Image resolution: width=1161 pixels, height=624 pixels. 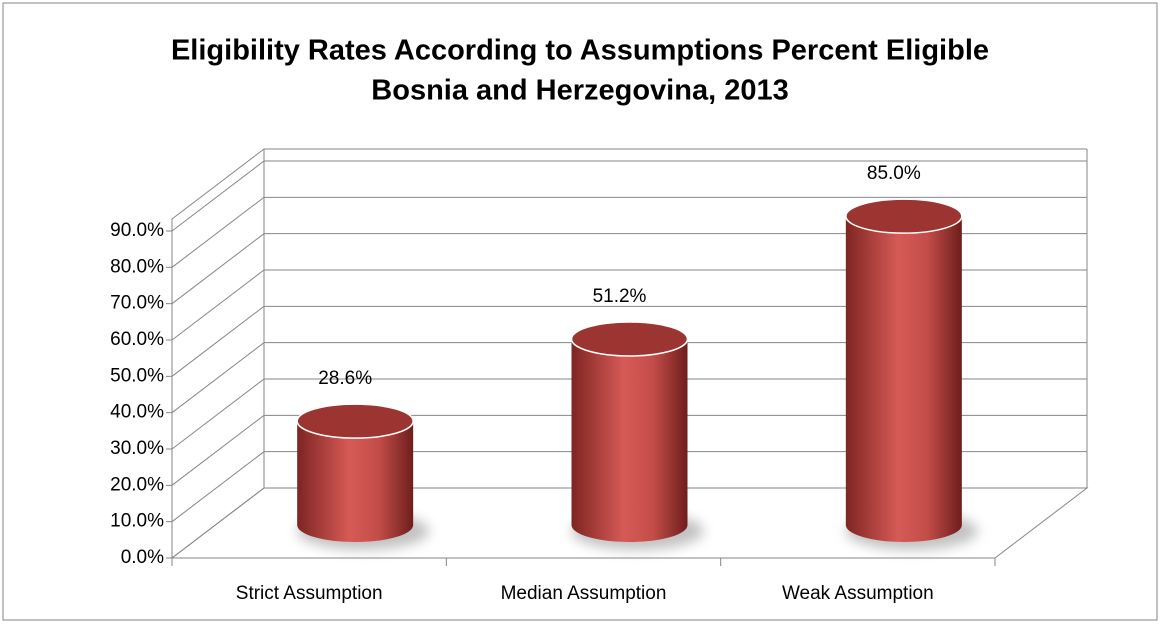 What do you see at coordinates (584, 593) in the screenshot?
I see `x-tick-label: Median Assumption` at bounding box center [584, 593].